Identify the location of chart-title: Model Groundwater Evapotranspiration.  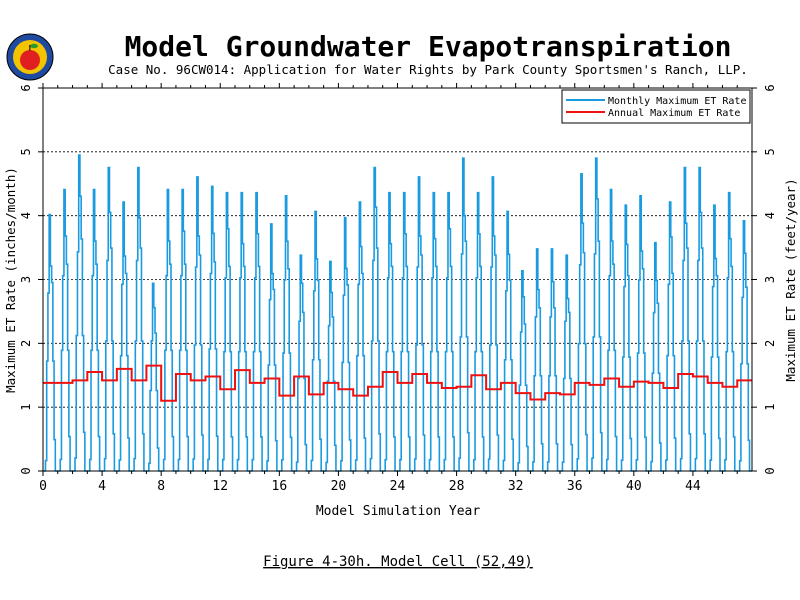
(428, 46).